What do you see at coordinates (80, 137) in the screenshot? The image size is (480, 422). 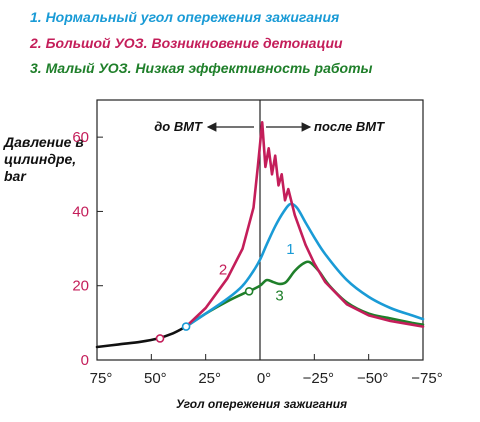 I see `y-tick-label: 60` at bounding box center [80, 137].